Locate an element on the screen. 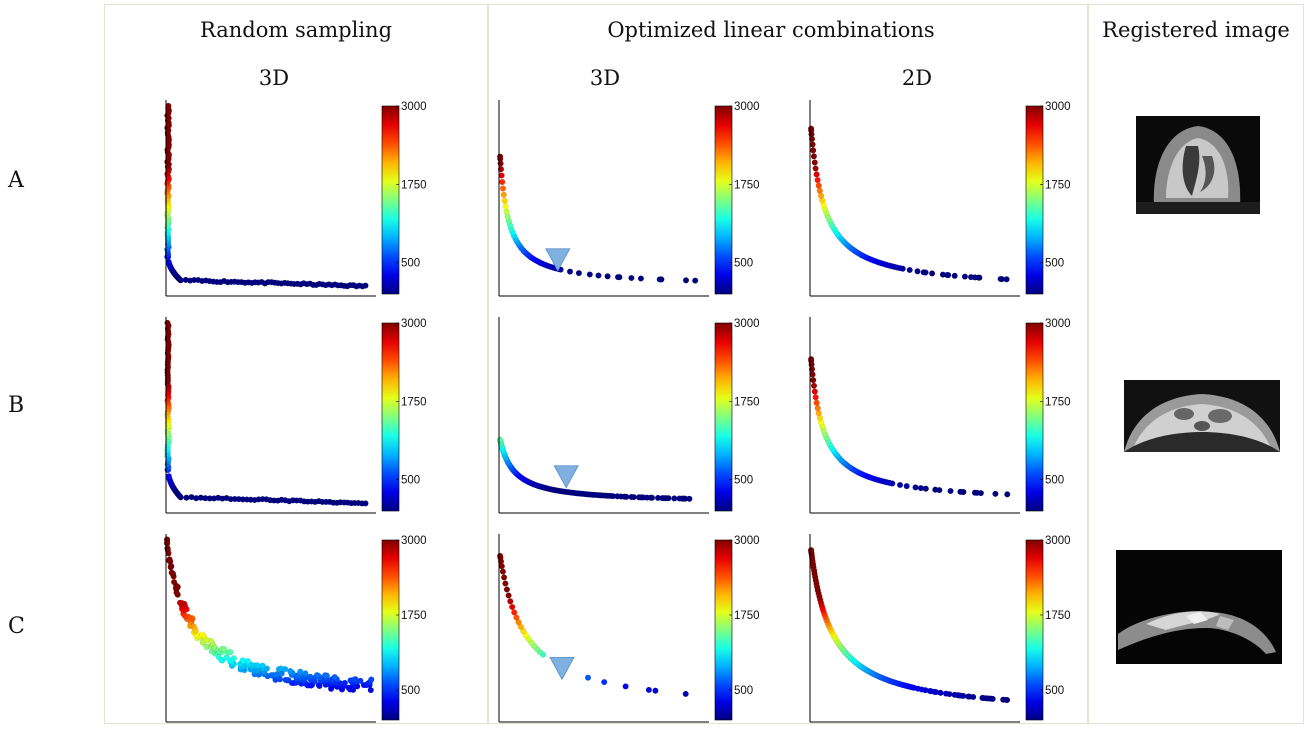 The height and width of the screenshot is (729, 1308). registered-image-c is located at coordinates (1199, 607).